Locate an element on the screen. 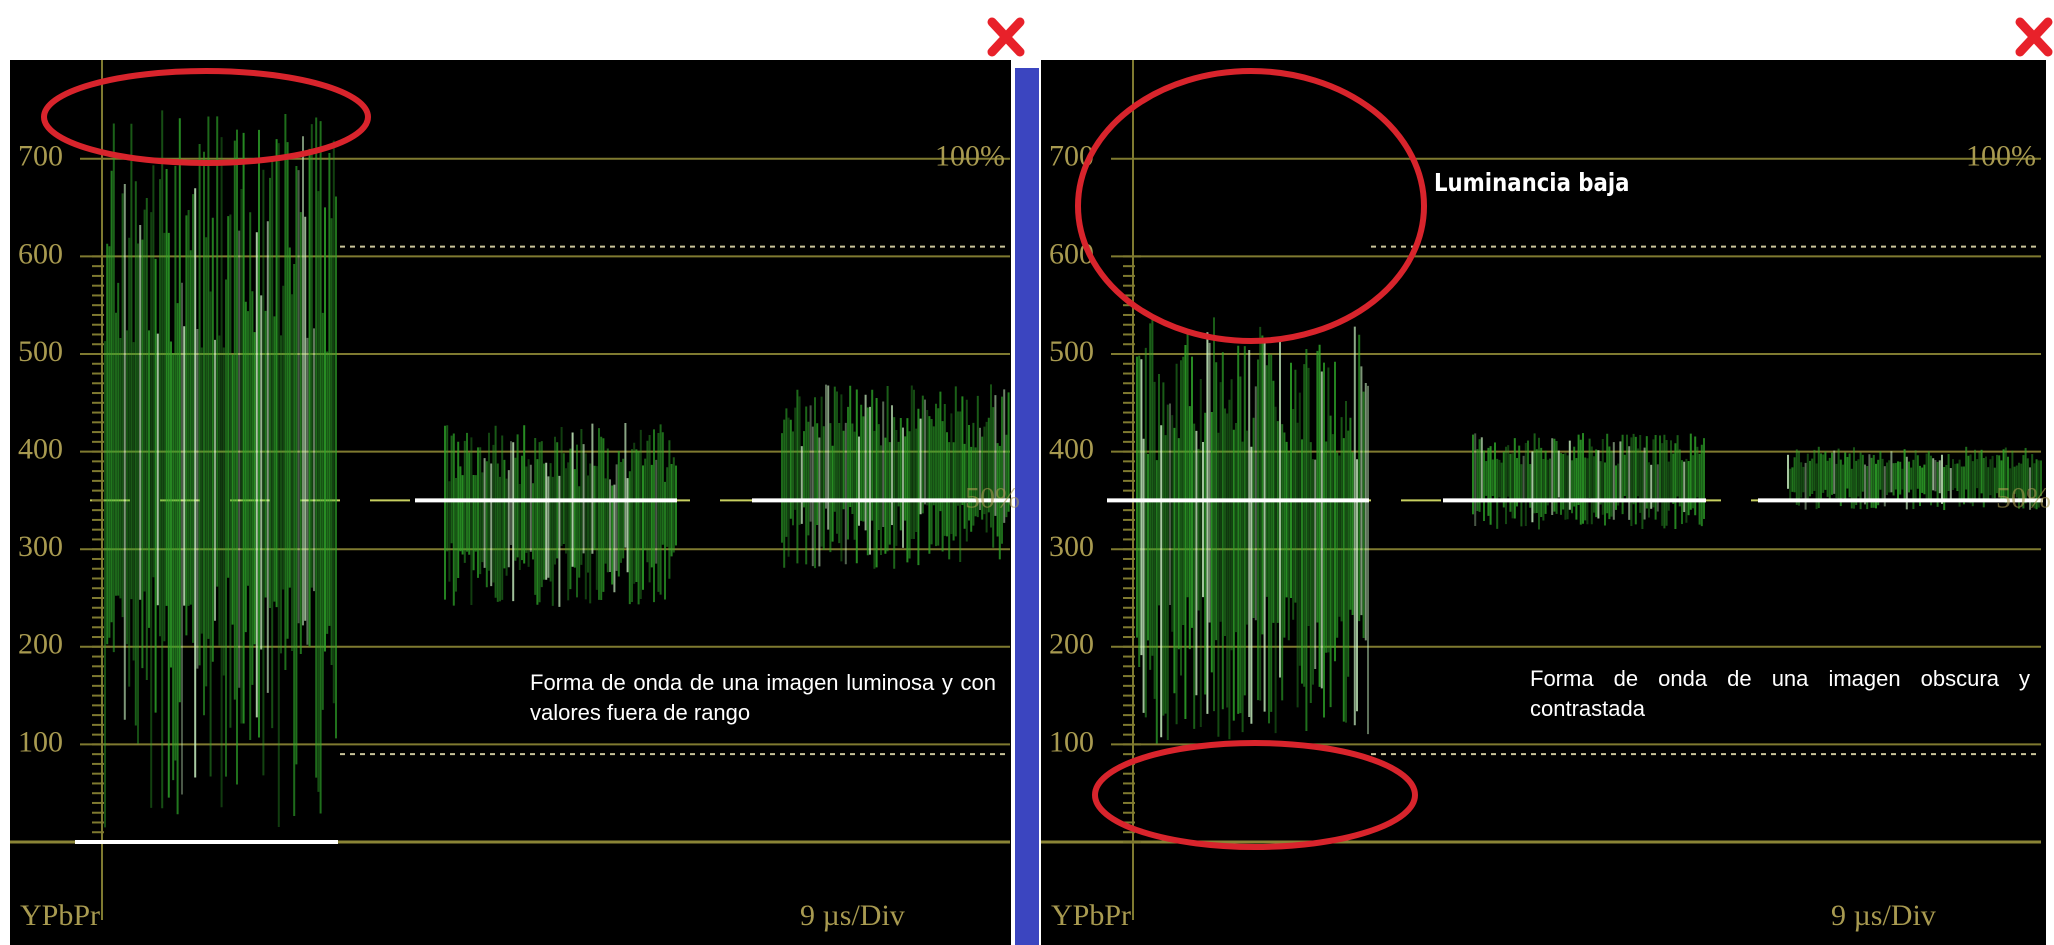 This screenshot has width=2054, height=945. callout: Luminancia baja is located at coordinates (1532, 182).